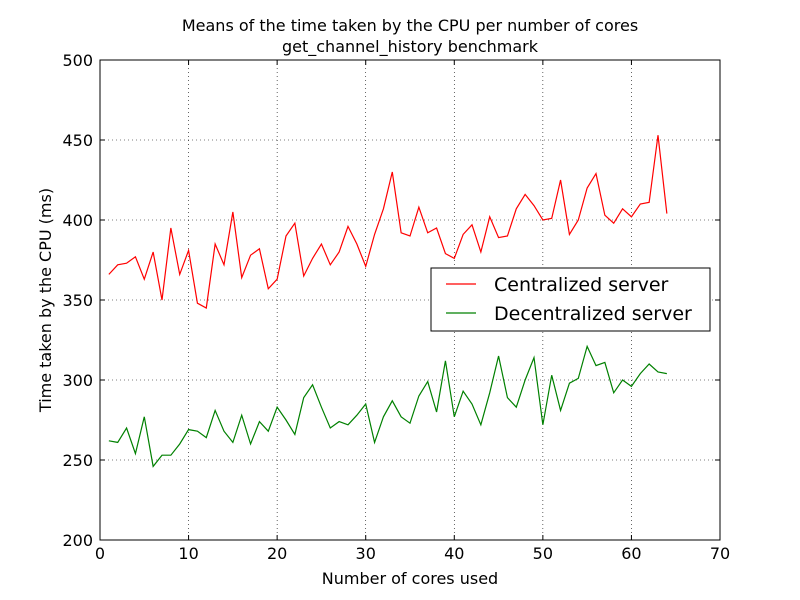 This screenshot has width=800, height=600. Describe the element at coordinates (366, 553) in the screenshot. I see `x-tick-label: 30` at that location.